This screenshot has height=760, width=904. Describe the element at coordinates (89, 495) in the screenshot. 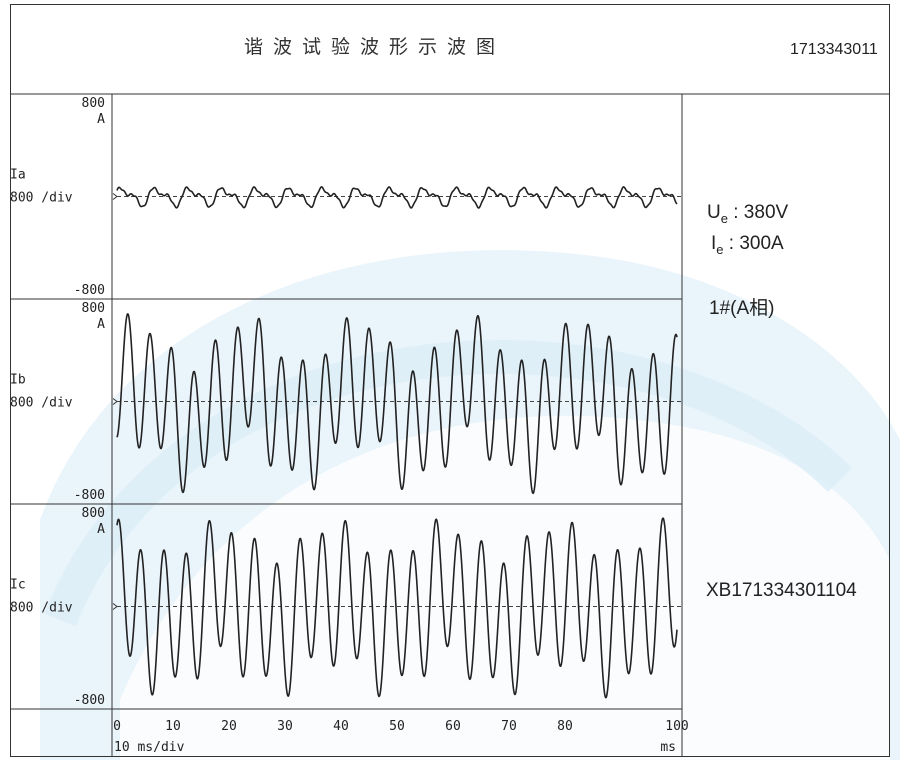

I see `ib-y-bottom-label: -800` at that location.